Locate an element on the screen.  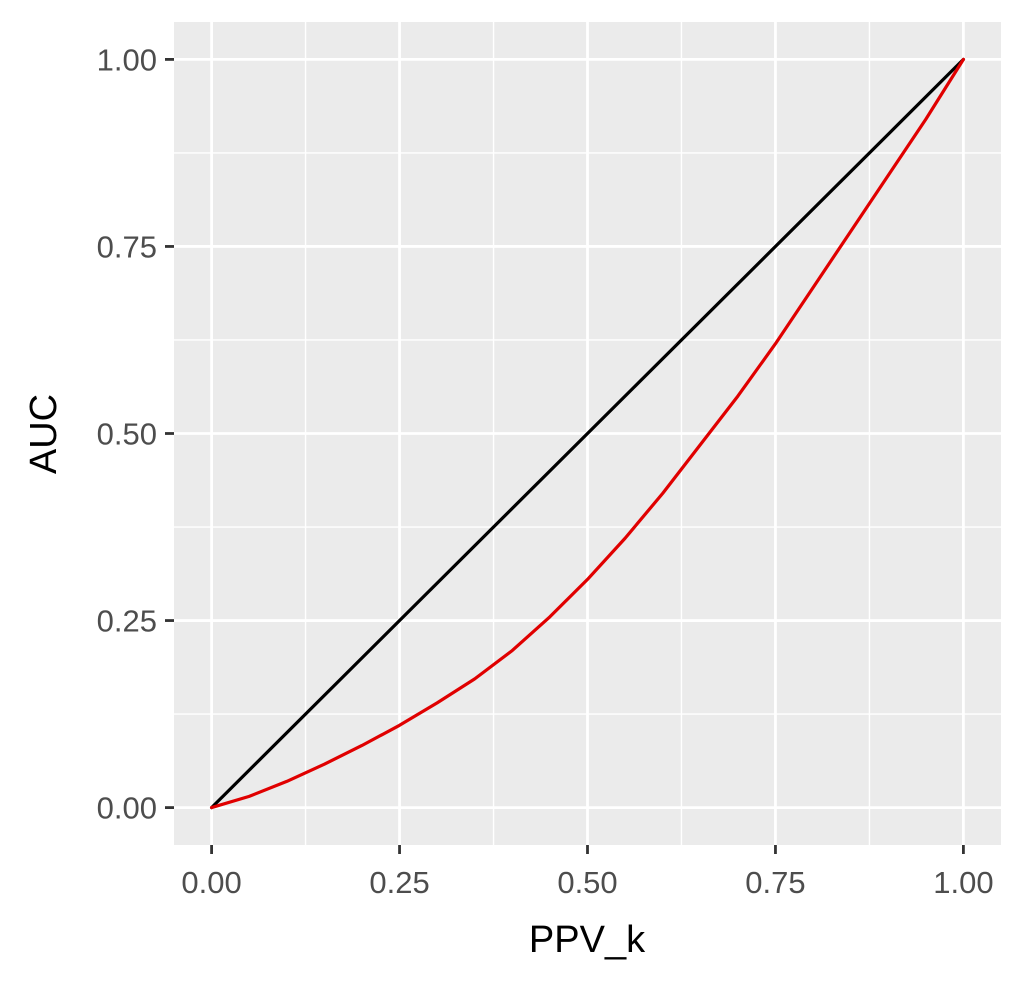
x-tick-label: 0.25 is located at coordinates (399, 882).